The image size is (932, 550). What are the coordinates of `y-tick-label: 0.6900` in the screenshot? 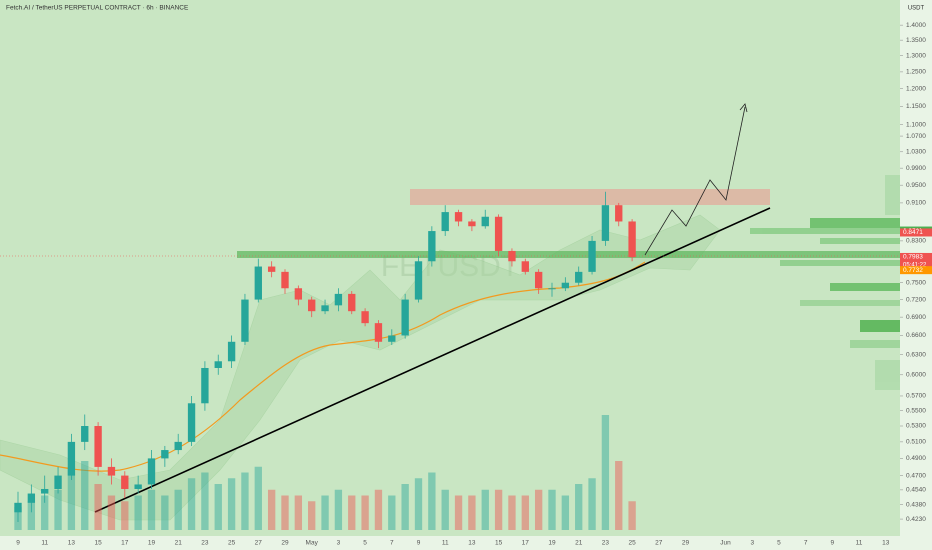 It's located at (916, 317).